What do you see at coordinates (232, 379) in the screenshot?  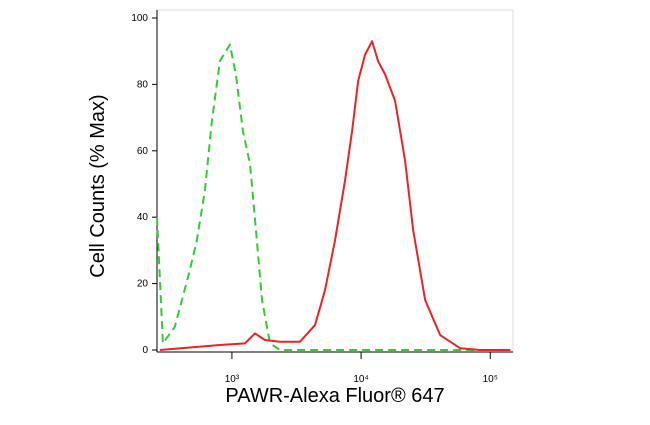 I see `x-tick-label: 10³` at bounding box center [232, 379].